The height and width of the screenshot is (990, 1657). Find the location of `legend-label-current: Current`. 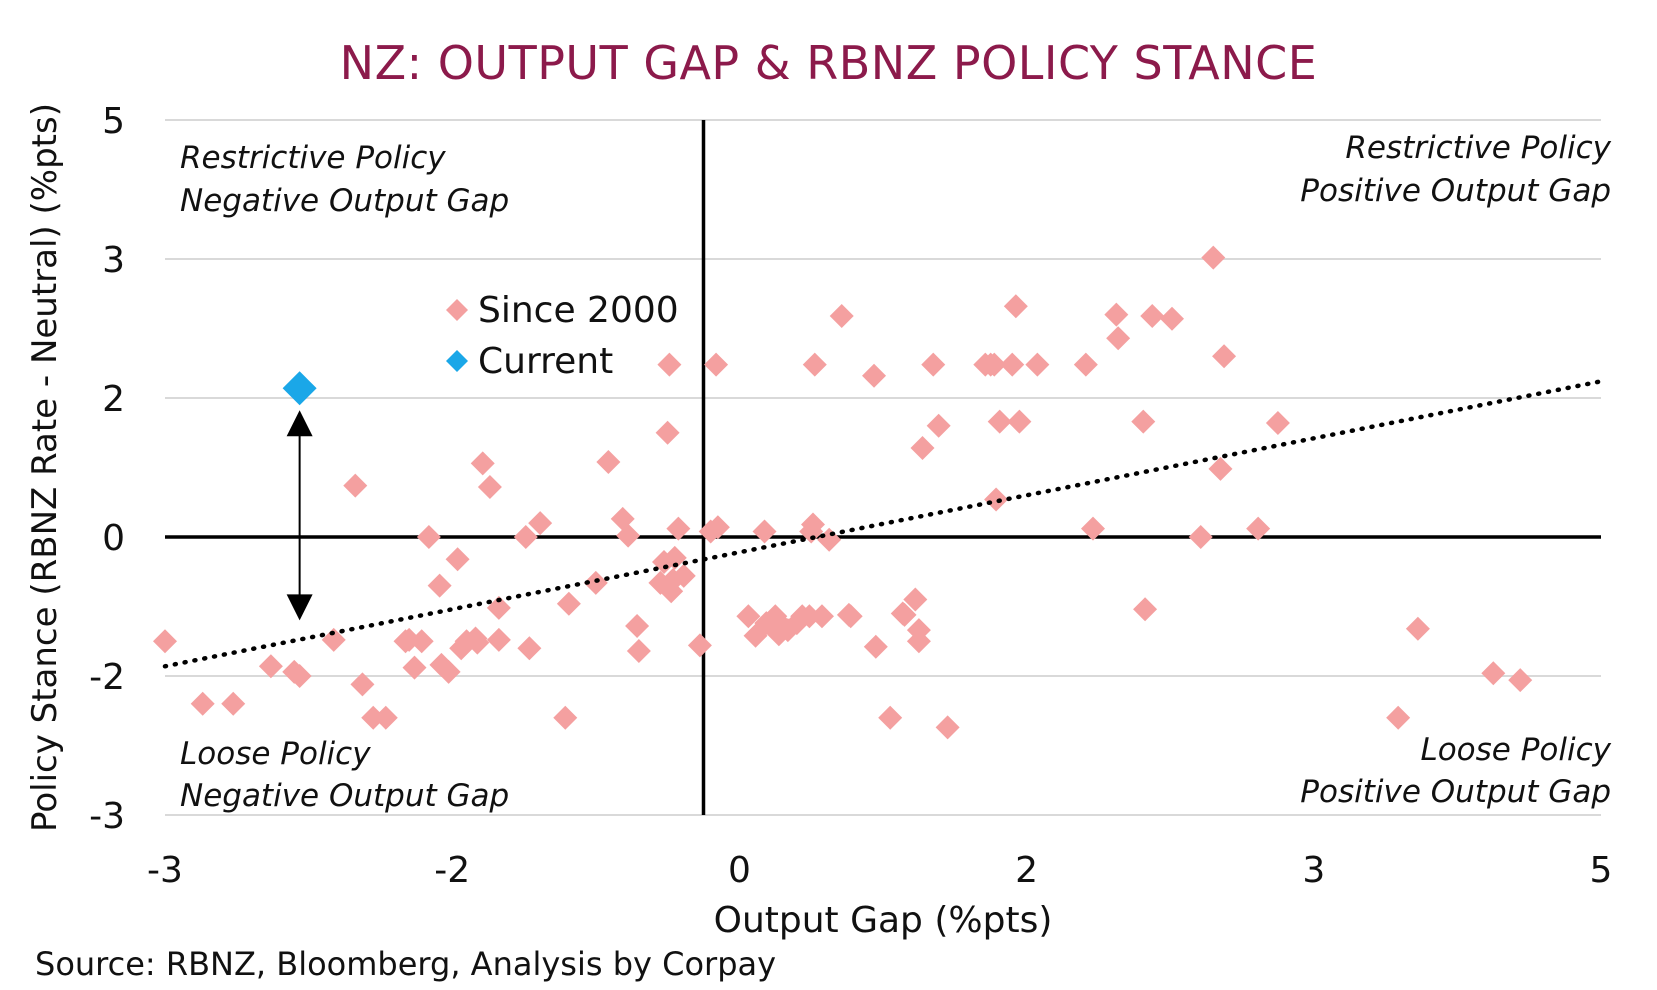

legend-label-current: Current is located at coordinates (545, 361).